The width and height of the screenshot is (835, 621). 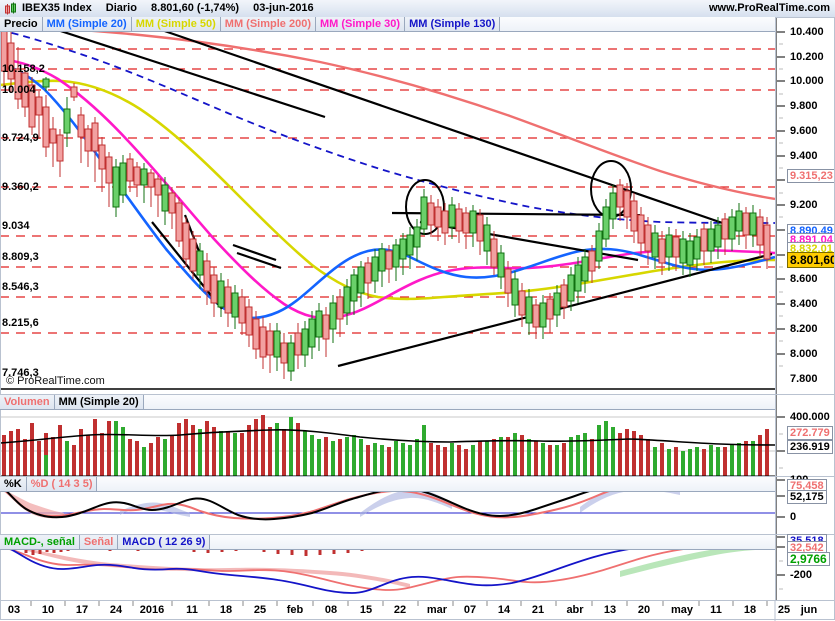 What do you see at coordinates (360, 24) in the screenshot?
I see `legend-ma30: MM (Simple 30)` at bounding box center [360, 24].